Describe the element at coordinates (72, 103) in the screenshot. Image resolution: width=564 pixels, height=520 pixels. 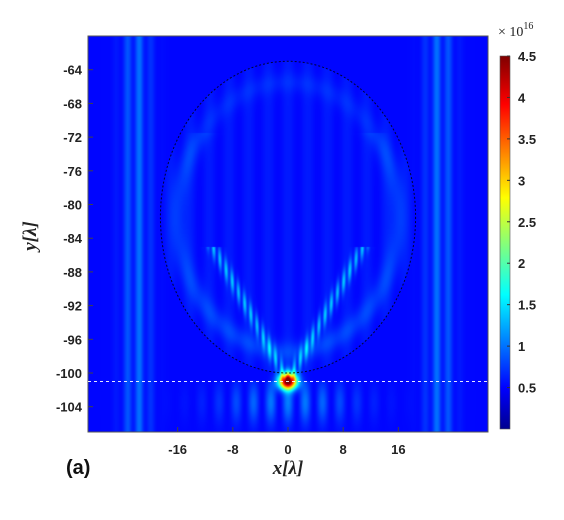
I see `y-tick-label: -68` at that location.